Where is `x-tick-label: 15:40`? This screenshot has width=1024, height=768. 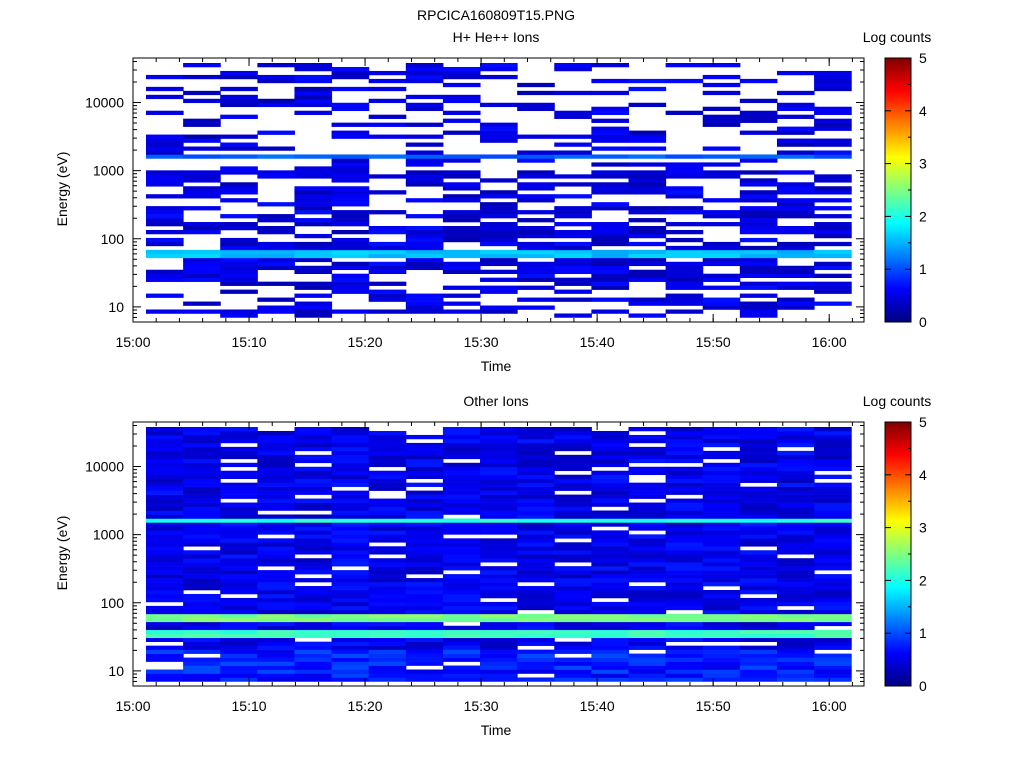
x-tick-label: 15:40 is located at coordinates (597, 706).